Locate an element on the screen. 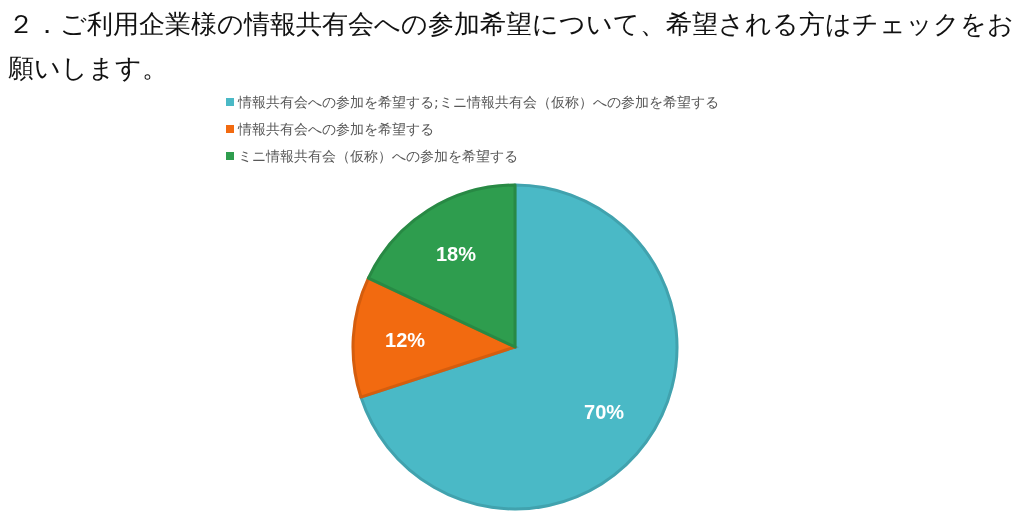 The height and width of the screenshot is (520, 1024). data-label: 12% is located at coordinates (405, 340).